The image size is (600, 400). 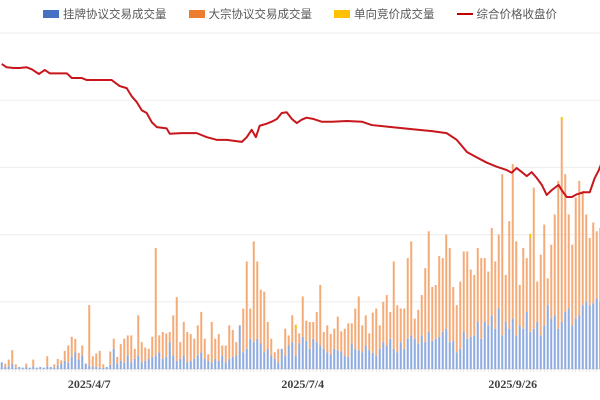 I want to click on legend-item-block: 大宗协议交易成交量, so click(x=250, y=14).